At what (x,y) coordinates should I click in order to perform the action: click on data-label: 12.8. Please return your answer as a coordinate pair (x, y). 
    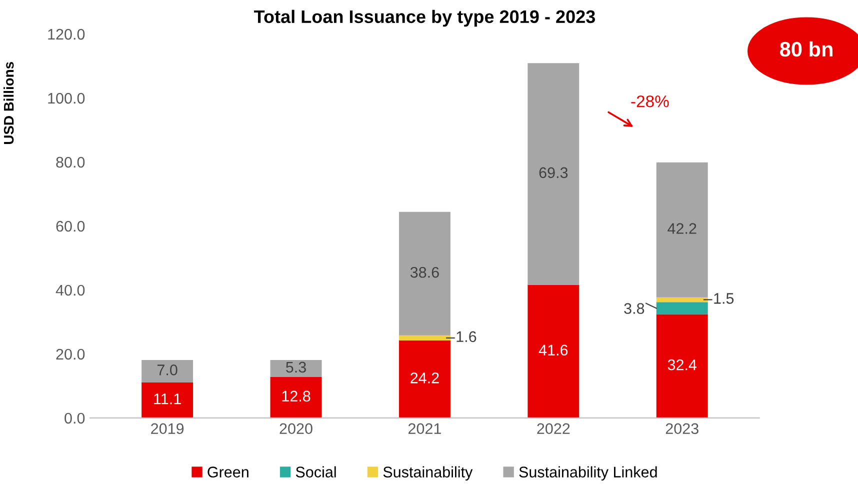
    Looking at the image, I should click on (296, 396).